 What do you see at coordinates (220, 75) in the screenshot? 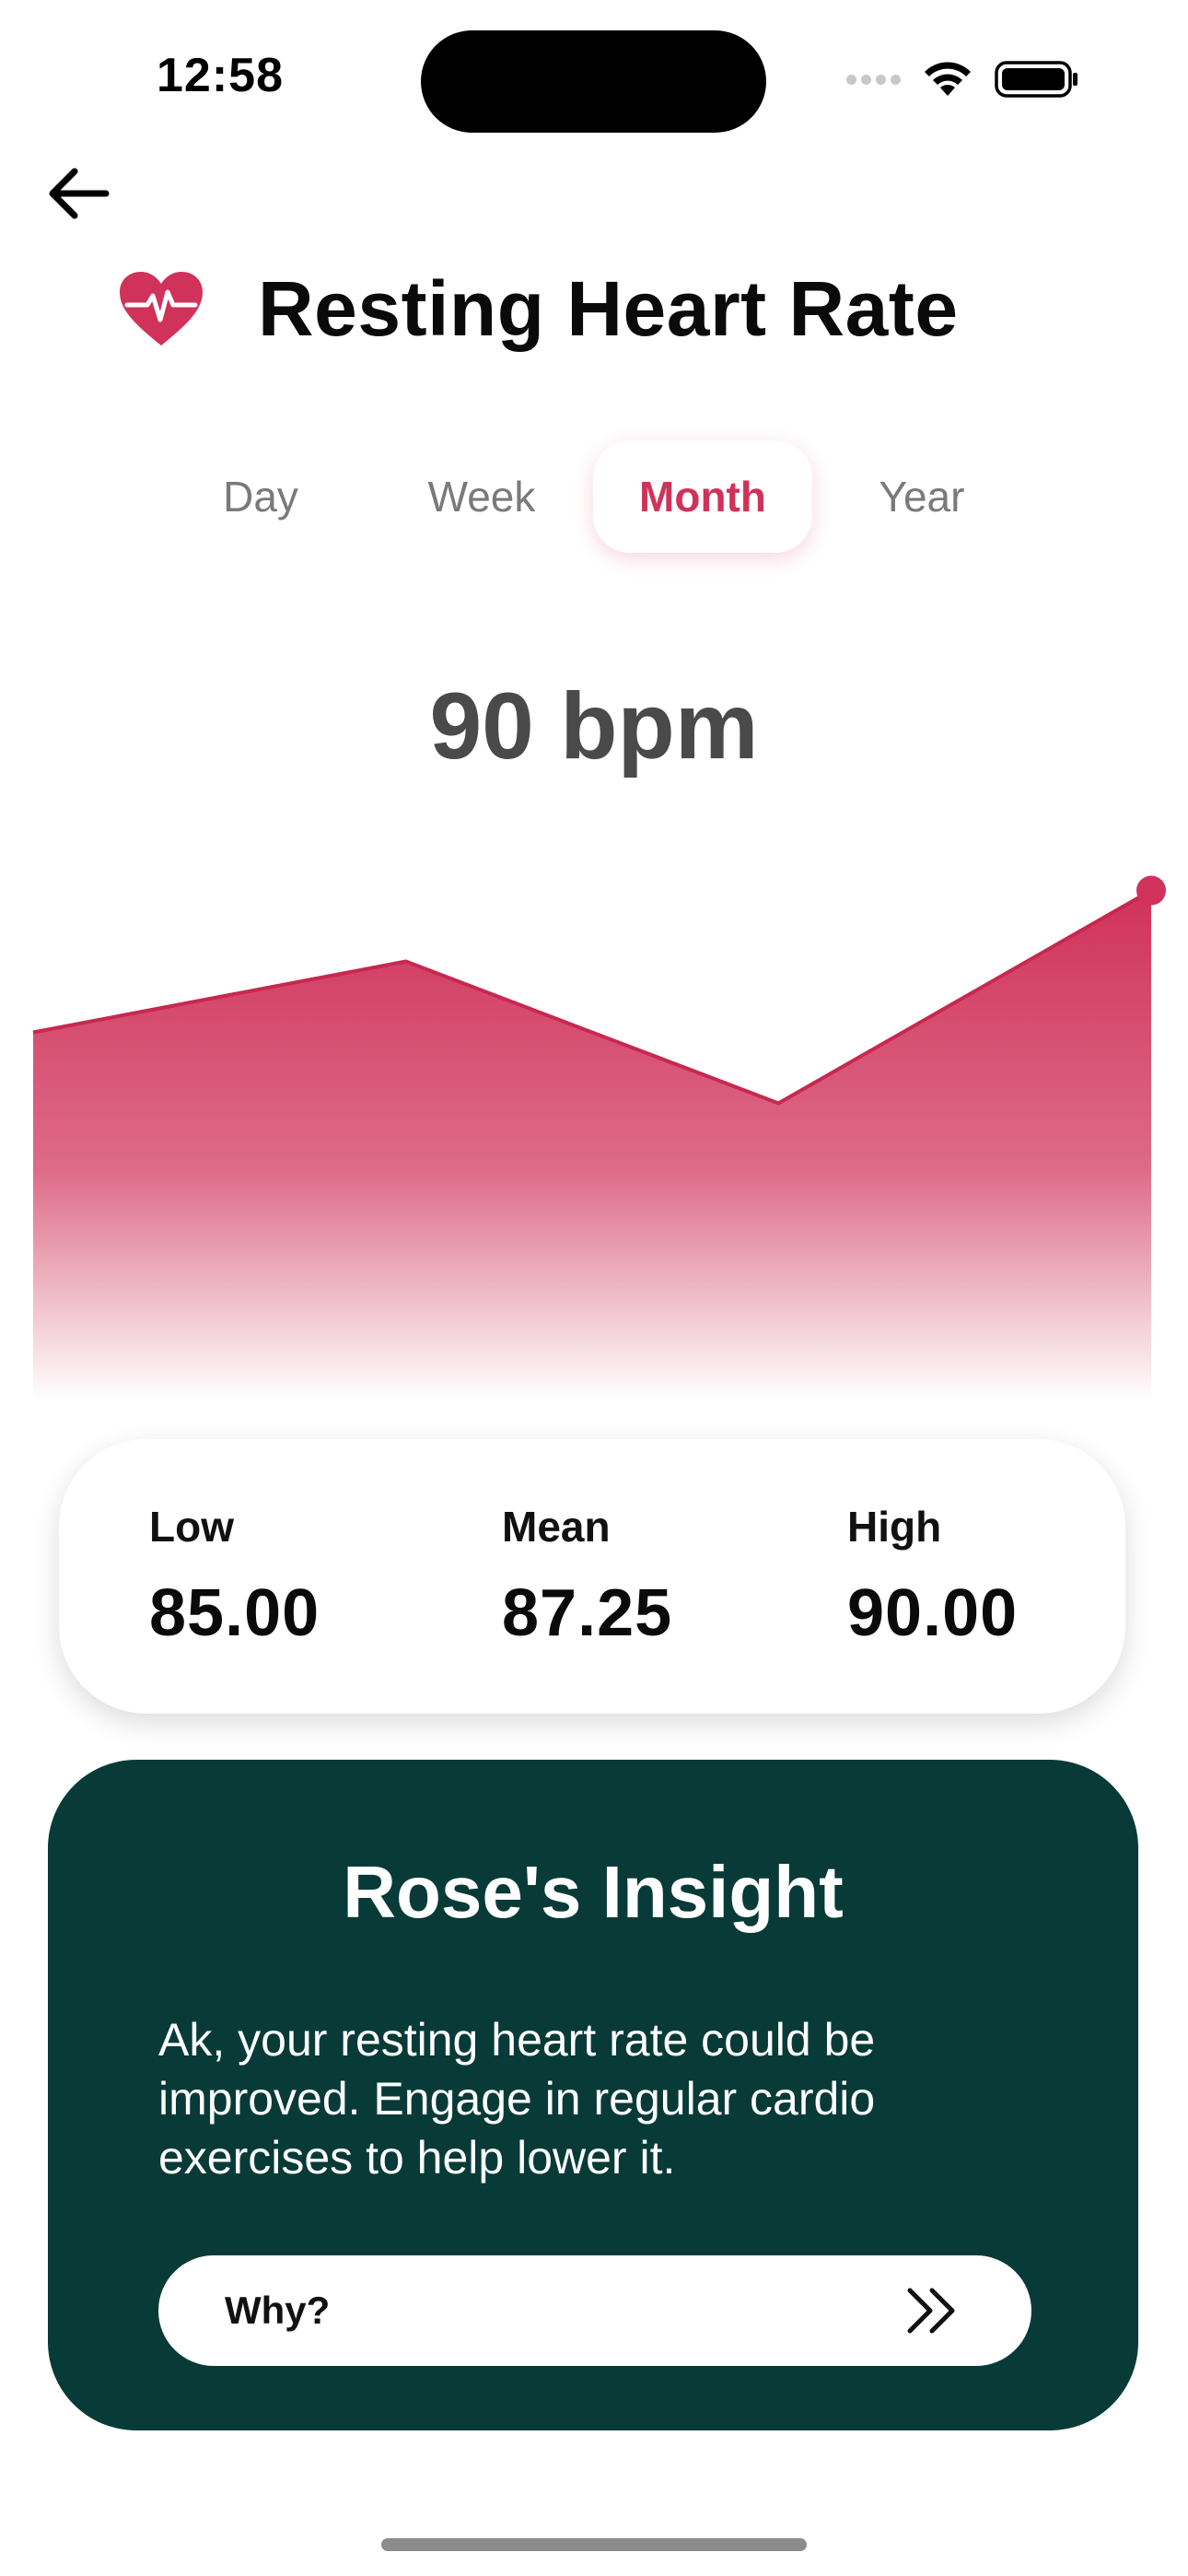
I see `status-time: 12:58` at bounding box center [220, 75].